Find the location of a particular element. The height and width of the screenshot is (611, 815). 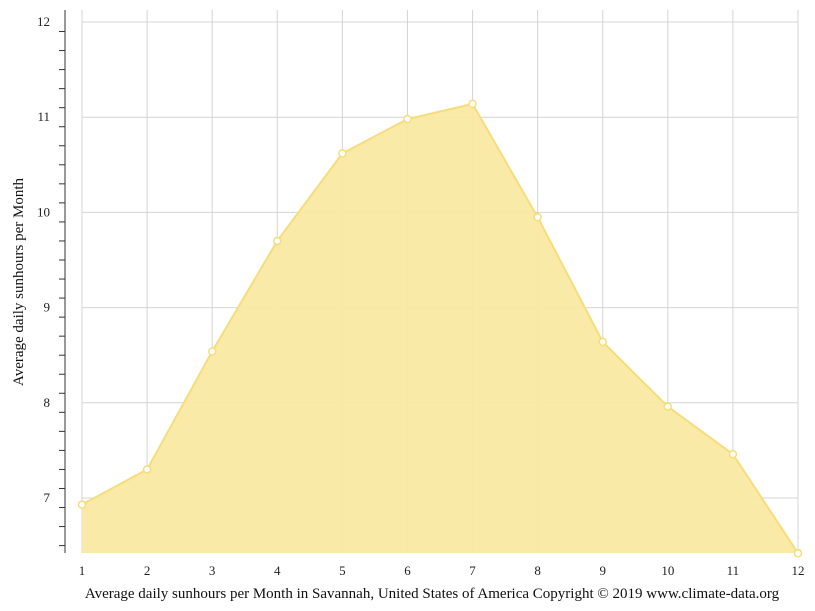

x-tick-label: 11 is located at coordinates (733, 570).